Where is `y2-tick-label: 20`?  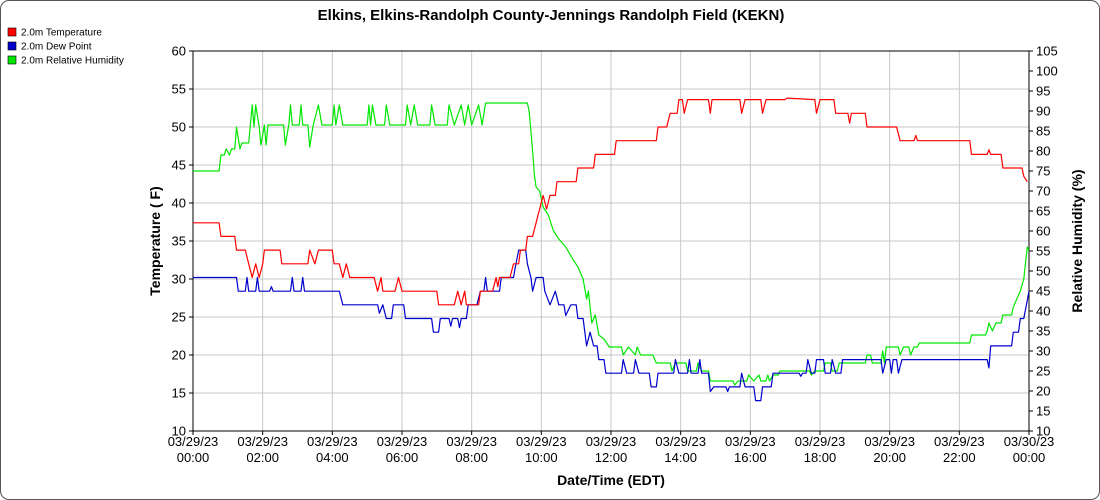 y2-tick-label: 20 is located at coordinates (1043, 391).